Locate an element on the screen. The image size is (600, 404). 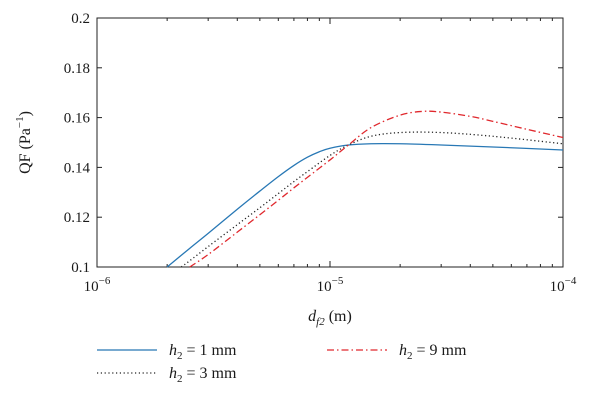
x-tick-label: 10⁻⁴ is located at coordinates (563, 285).